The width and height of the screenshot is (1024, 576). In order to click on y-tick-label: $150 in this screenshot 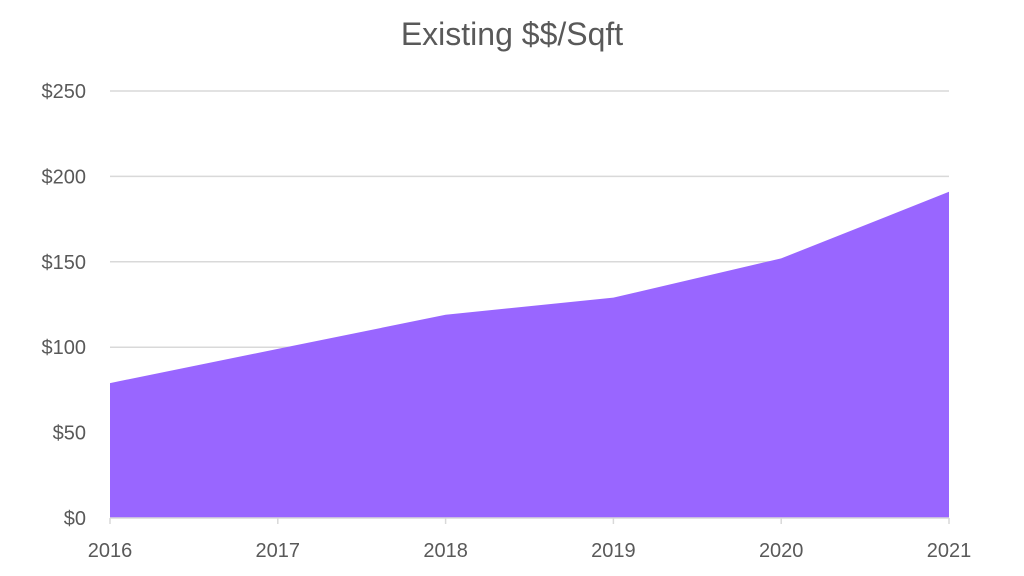, I will do `click(64, 263)`.